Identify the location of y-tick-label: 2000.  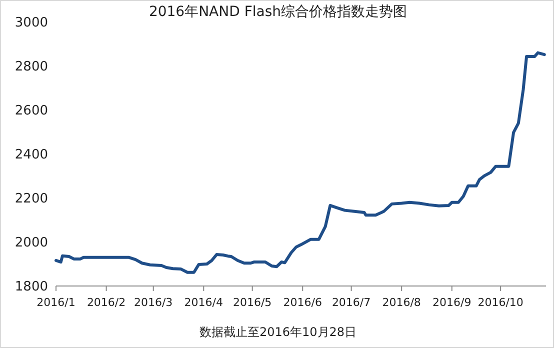
(31, 243).